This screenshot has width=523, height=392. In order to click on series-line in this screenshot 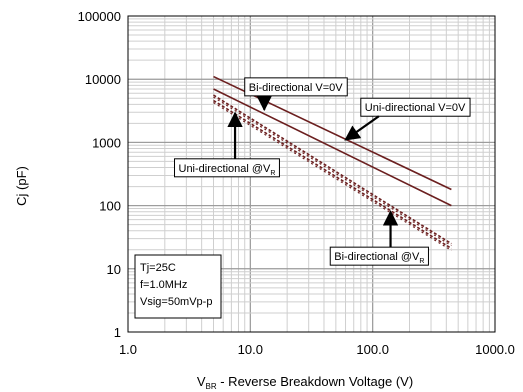, I will do `click(332, 147)`.